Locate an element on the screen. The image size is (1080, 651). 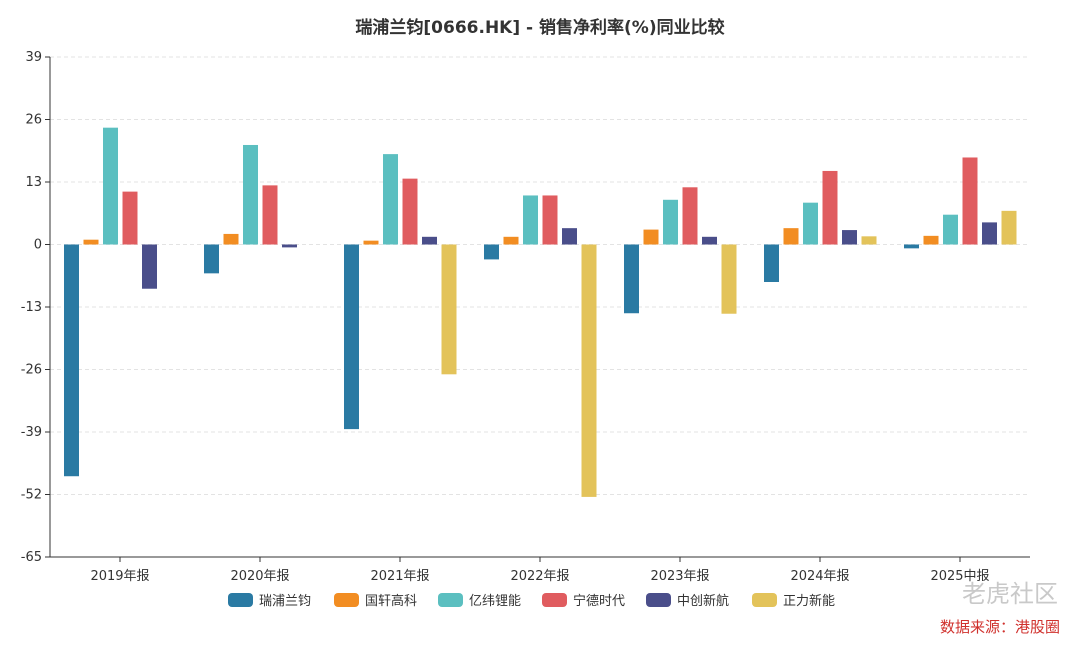
y-tick-label: 0 is located at coordinates (38, 245).